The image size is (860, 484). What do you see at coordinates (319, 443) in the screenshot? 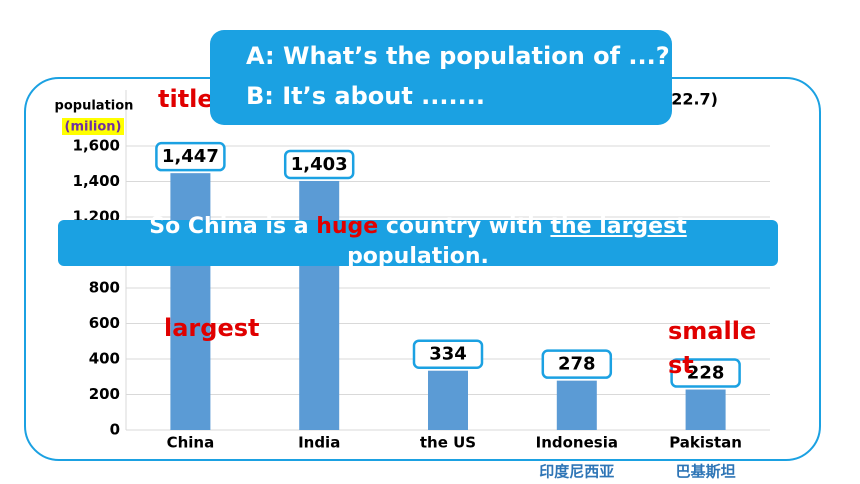
I see `x-tick-label: India` at bounding box center [319, 443].